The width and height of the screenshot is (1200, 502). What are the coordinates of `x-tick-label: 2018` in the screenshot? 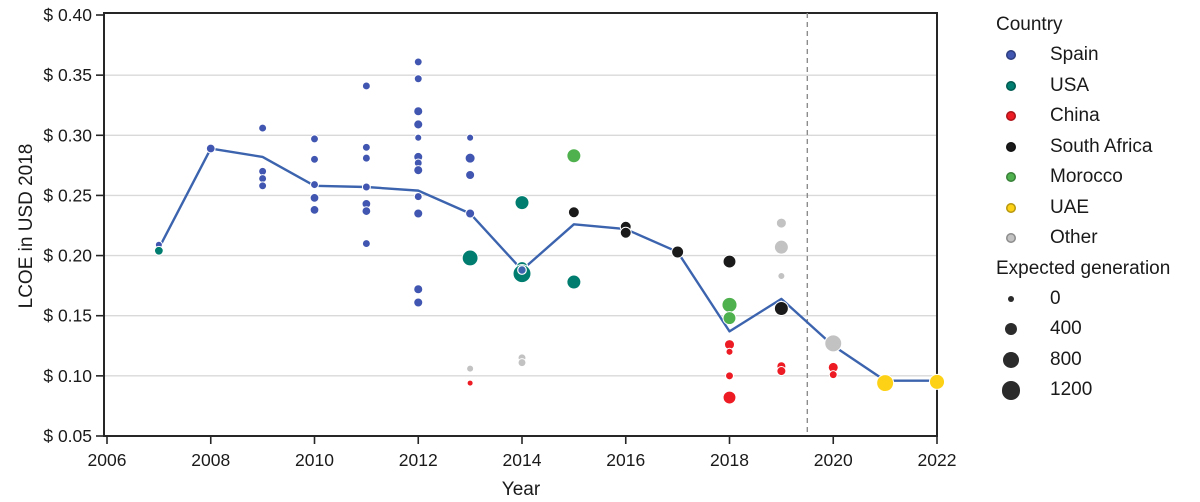 It's located at (729, 460).